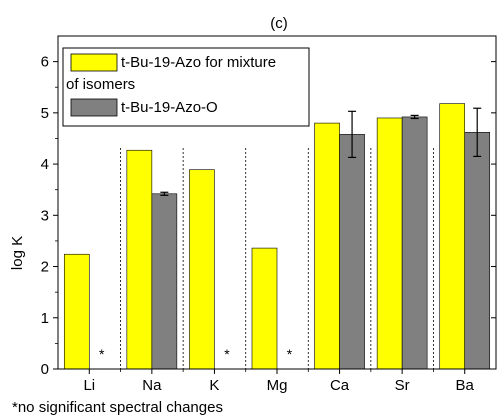  What do you see at coordinates (117, 407) in the screenshot?
I see `footnote: *no significant spectral changes` at bounding box center [117, 407].